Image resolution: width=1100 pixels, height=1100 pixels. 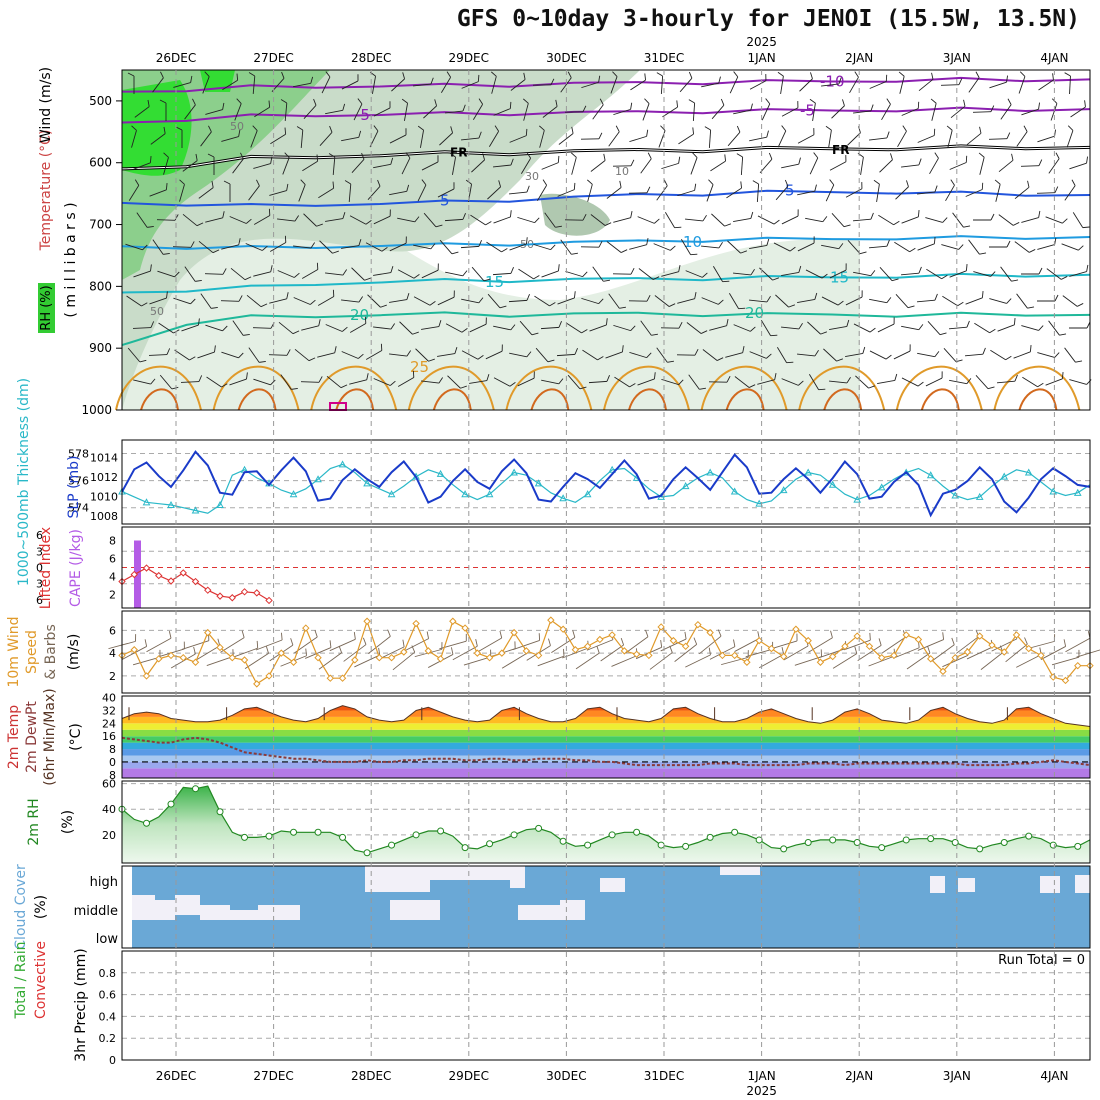 What do you see at coordinates (839, 277) in the screenshot?
I see `isotherm-label: 15` at bounding box center [839, 277].